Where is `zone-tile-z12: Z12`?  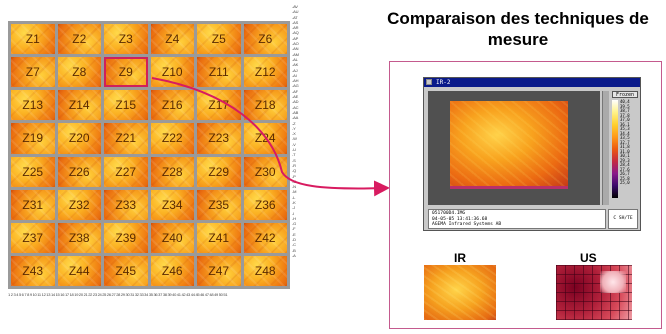 zone-tile-z12: Z12 is located at coordinates (265, 72).